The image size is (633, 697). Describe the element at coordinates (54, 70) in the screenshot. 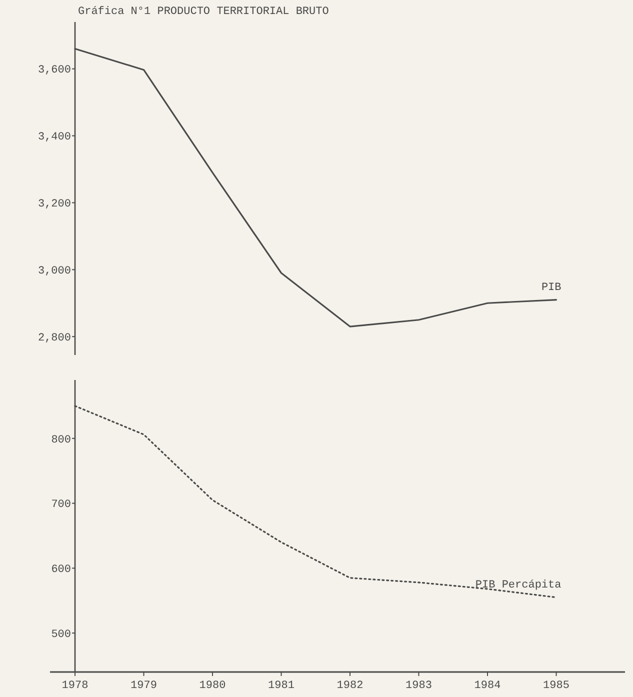

I see `y-tick-label: 3,600` at that location.